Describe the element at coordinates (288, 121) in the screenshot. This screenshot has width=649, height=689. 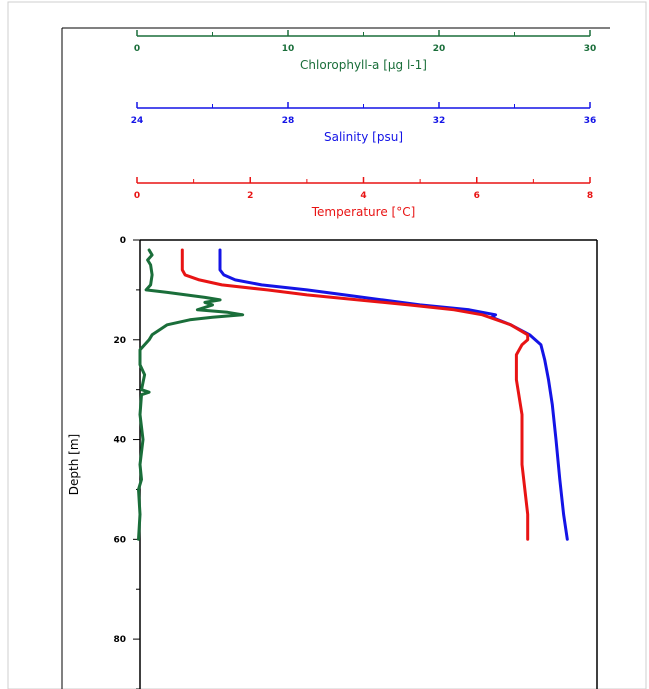
I see `salinity-tick-label: 28` at that location.